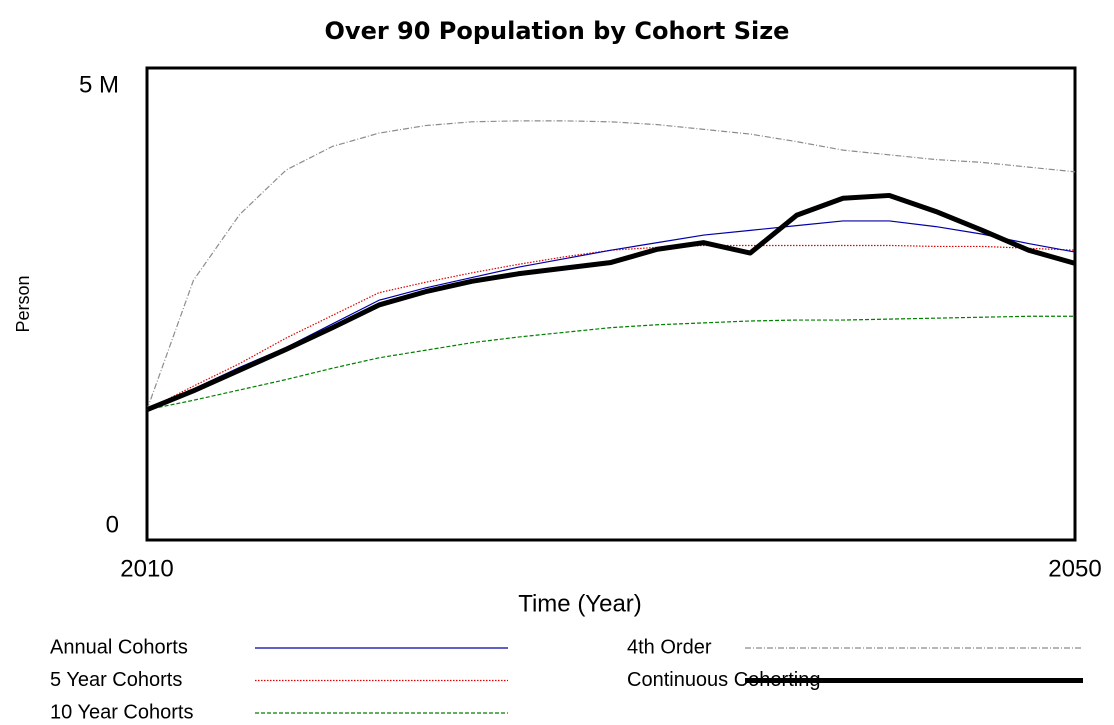  I want to click on legend-label: 4th Order, so click(669, 647).